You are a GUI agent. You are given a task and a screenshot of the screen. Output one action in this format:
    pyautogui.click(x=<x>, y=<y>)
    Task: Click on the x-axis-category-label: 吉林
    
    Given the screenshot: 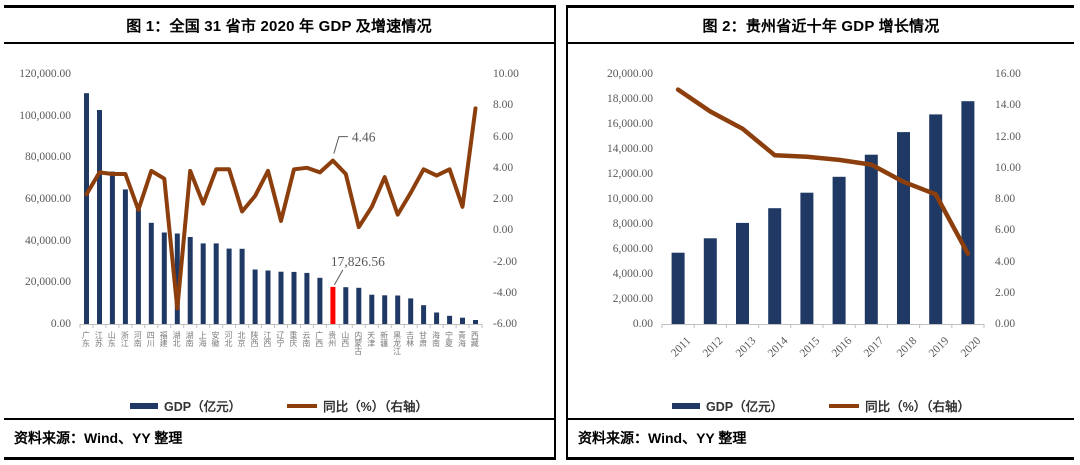 What is the action you would take?
    pyautogui.click(x=410, y=339)
    